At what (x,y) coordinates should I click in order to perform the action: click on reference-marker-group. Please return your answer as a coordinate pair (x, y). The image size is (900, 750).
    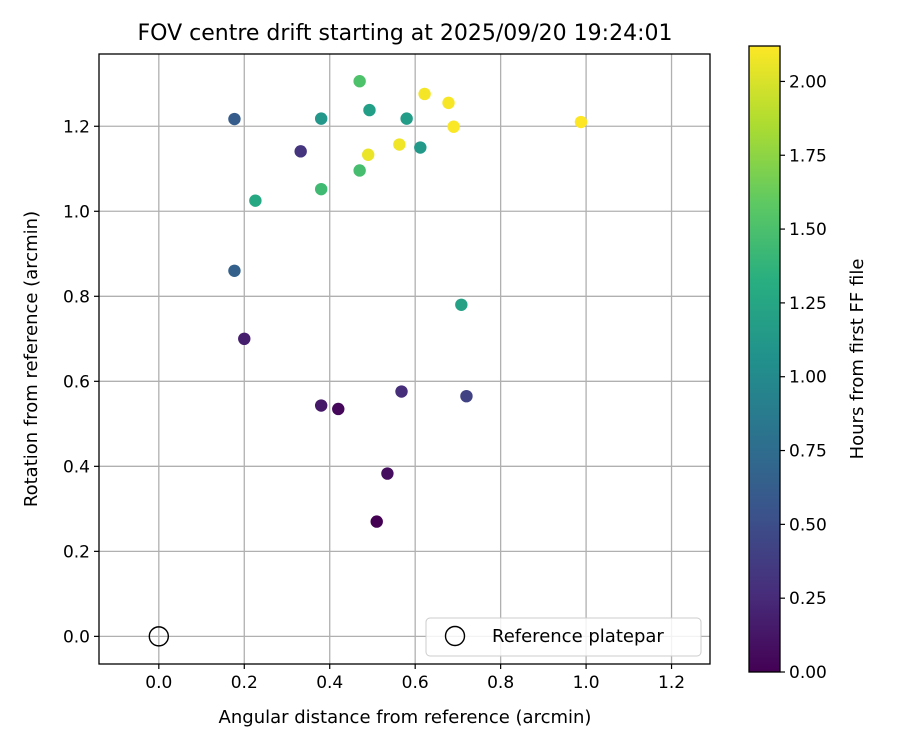
    Looking at the image, I should click on (159, 636).